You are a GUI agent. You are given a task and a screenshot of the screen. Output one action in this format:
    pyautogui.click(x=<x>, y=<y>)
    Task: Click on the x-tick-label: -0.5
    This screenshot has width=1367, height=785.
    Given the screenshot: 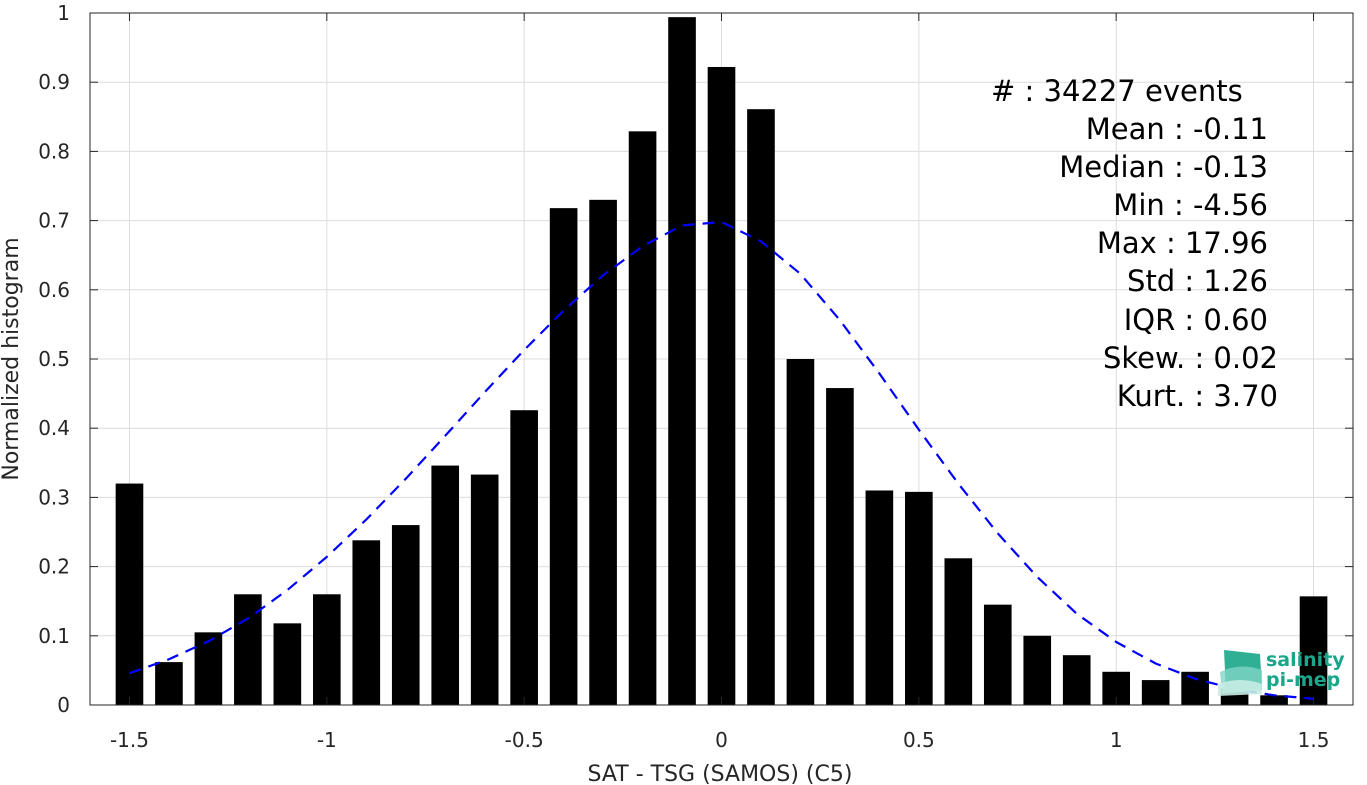 What is the action you would take?
    pyautogui.click(x=524, y=740)
    